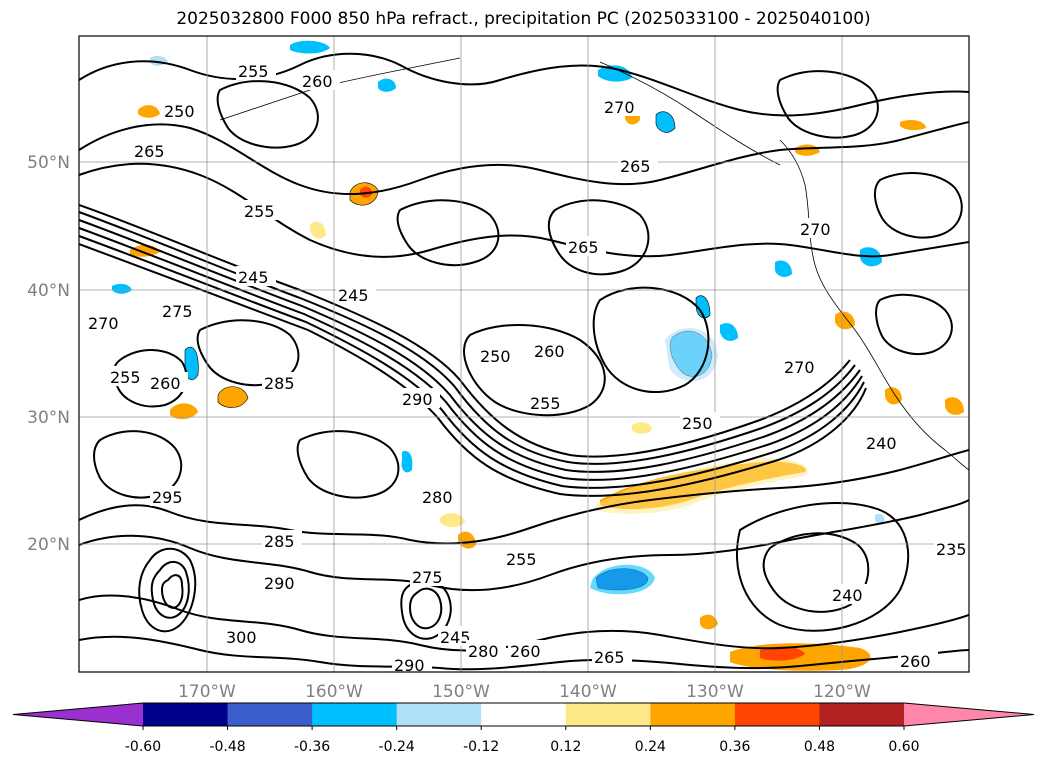 This screenshot has width=1047, height=765. What do you see at coordinates (481, 747) in the screenshot?
I see `colorbar-tick-label: -0.12` at bounding box center [481, 747].